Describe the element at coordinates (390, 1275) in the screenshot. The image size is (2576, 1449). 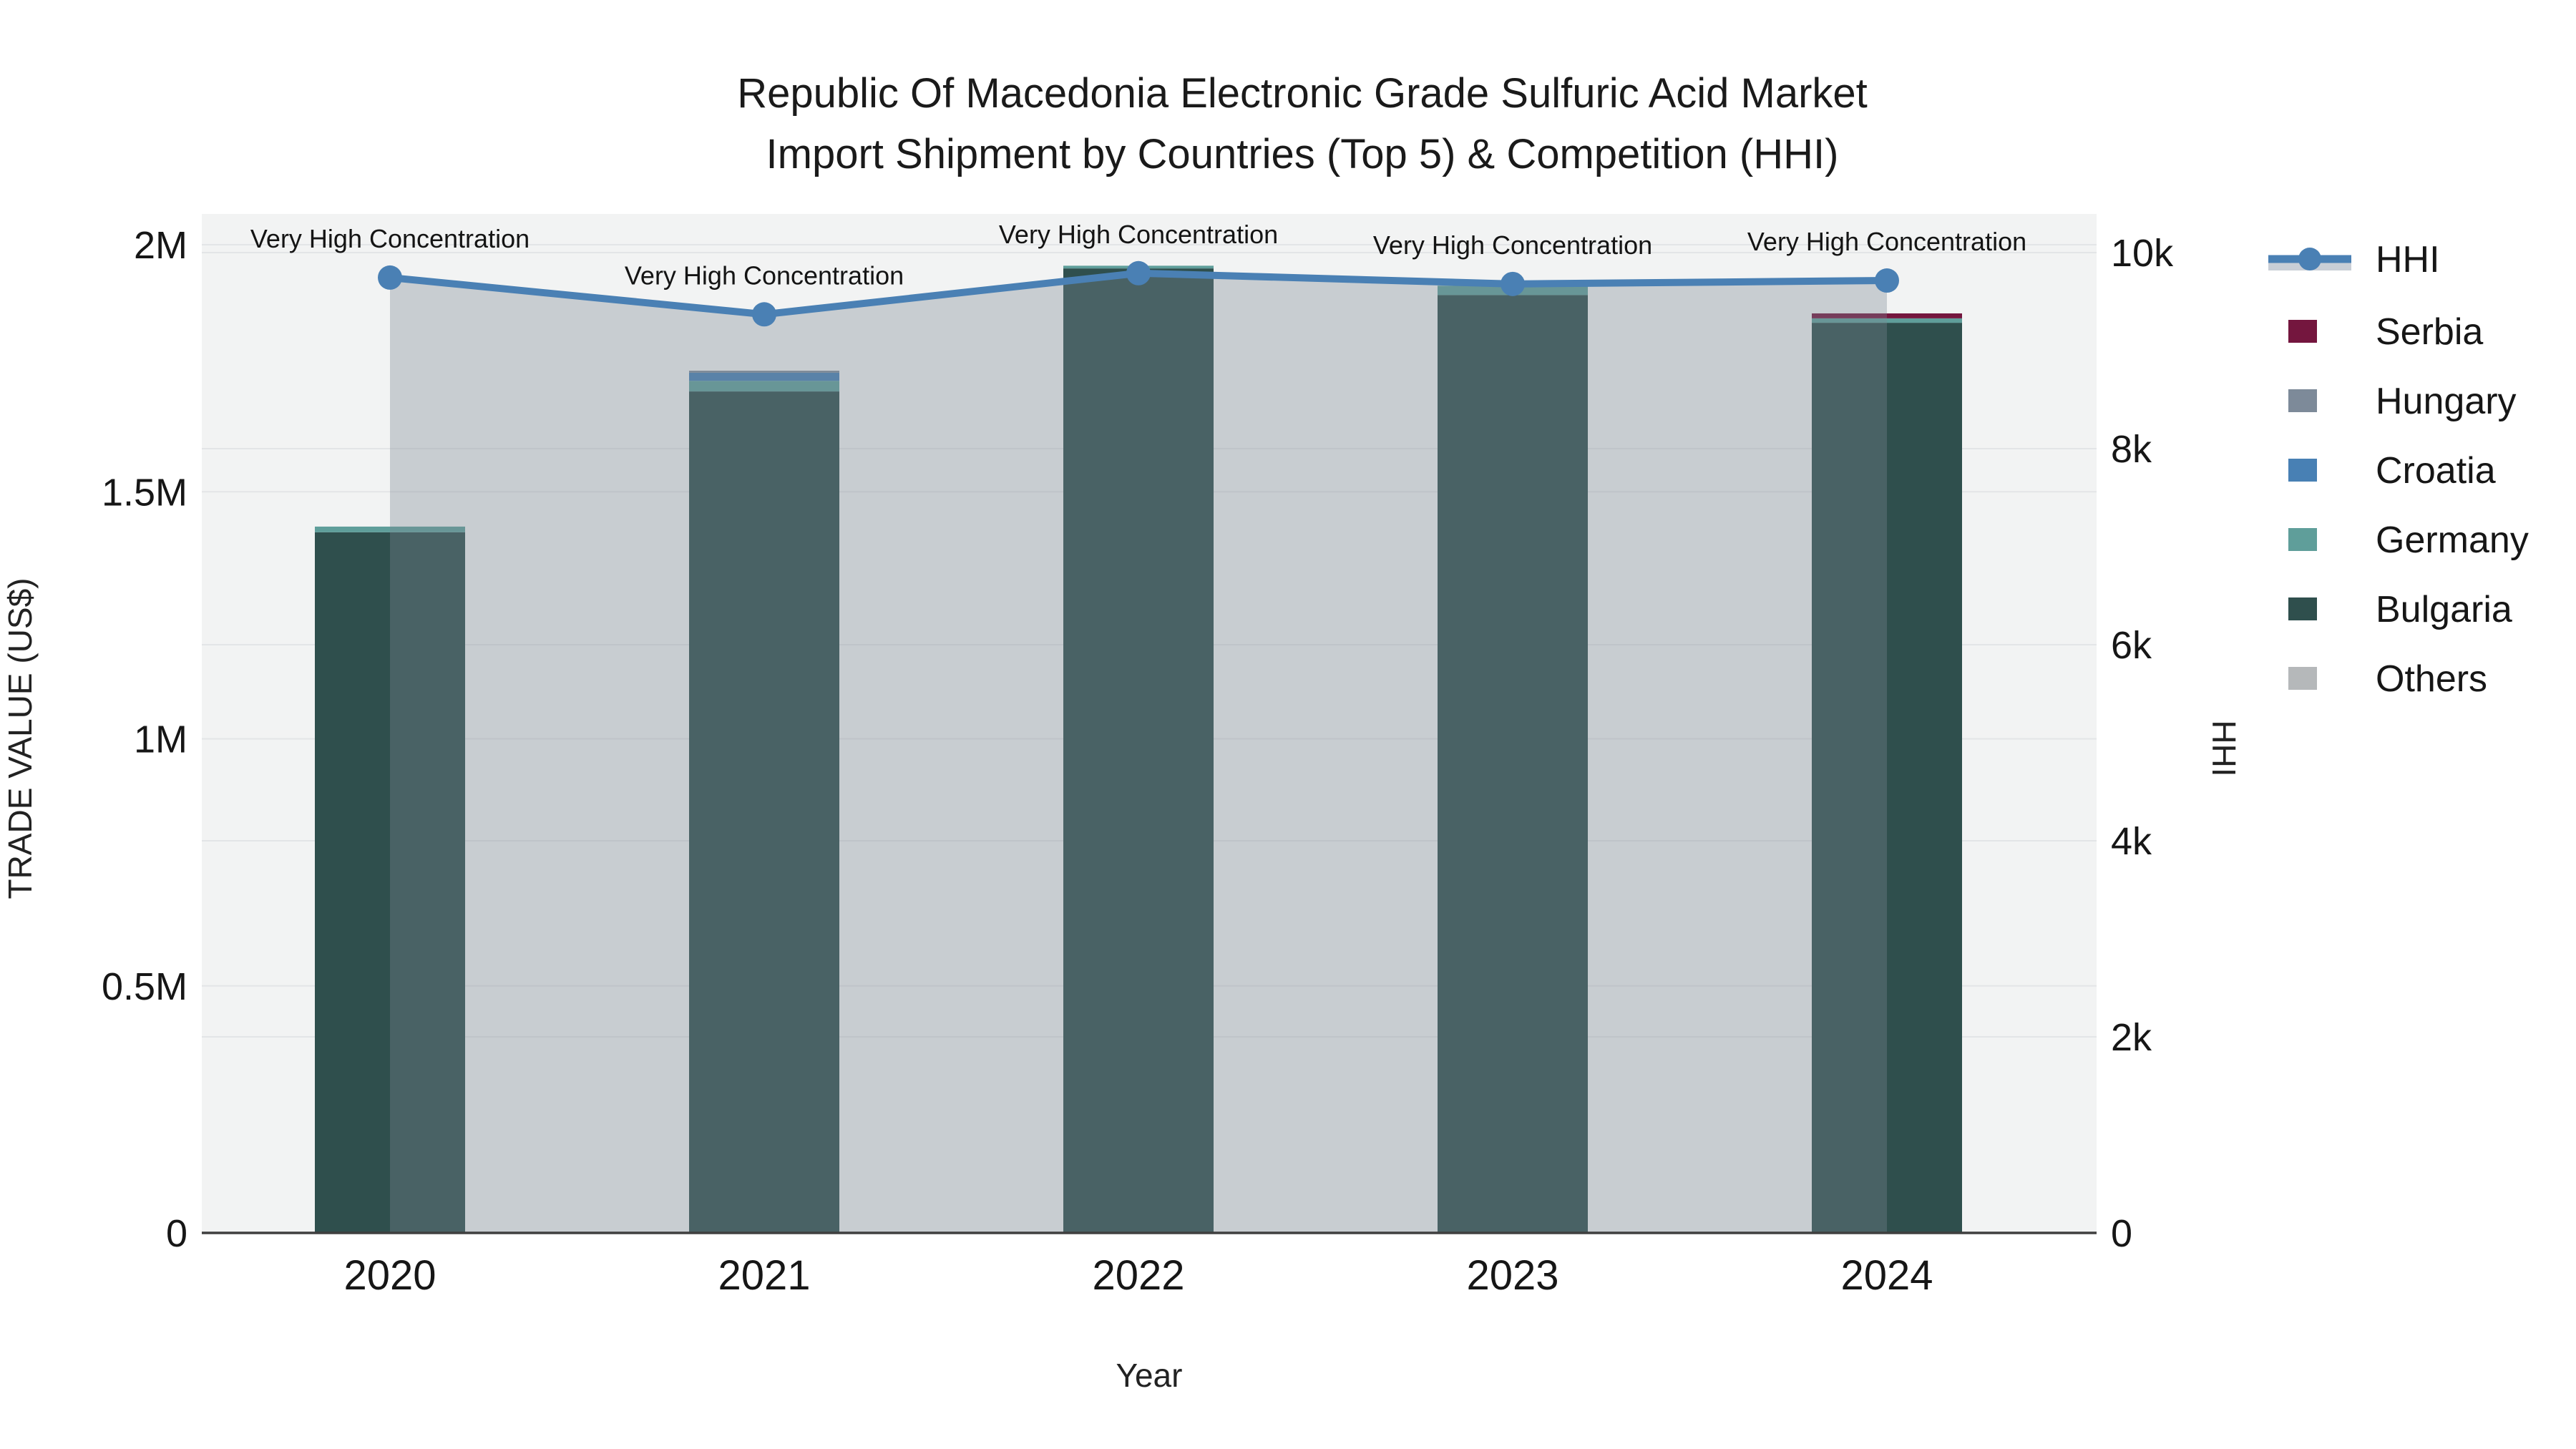
I see `x-tick-2020: 2020` at that location.